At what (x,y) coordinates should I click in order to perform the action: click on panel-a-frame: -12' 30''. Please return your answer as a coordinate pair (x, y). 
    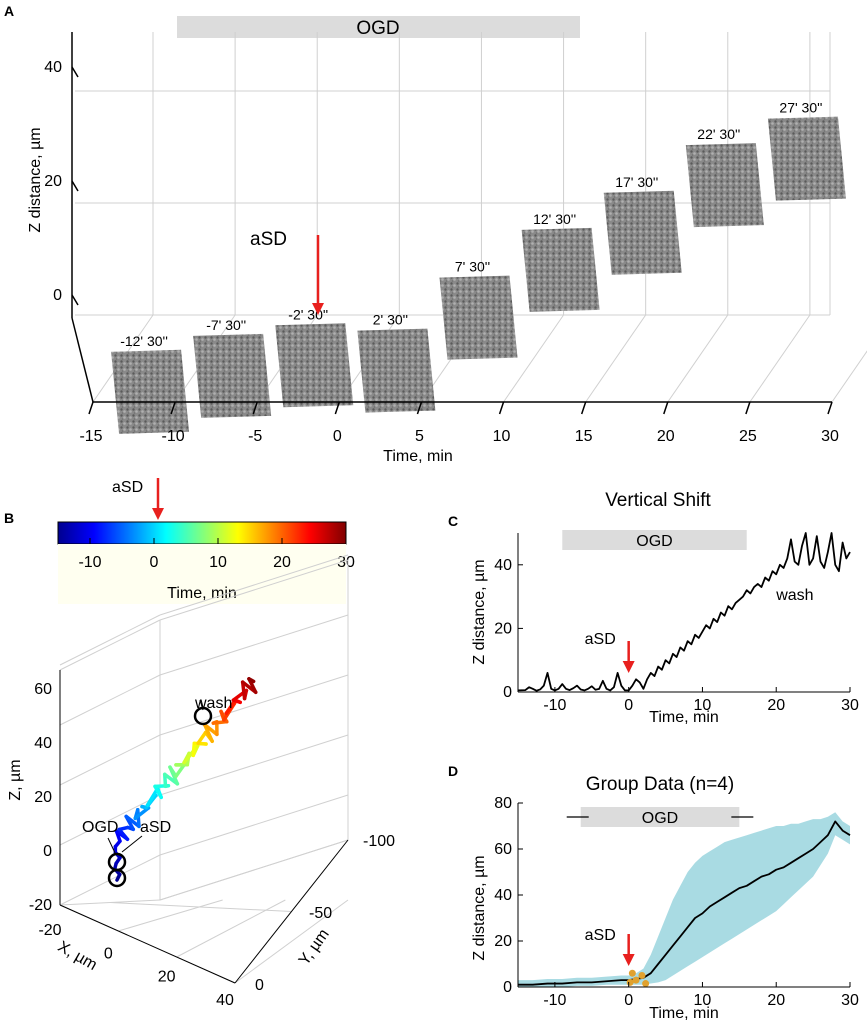
    Looking at the image, I should click on (150, 383).